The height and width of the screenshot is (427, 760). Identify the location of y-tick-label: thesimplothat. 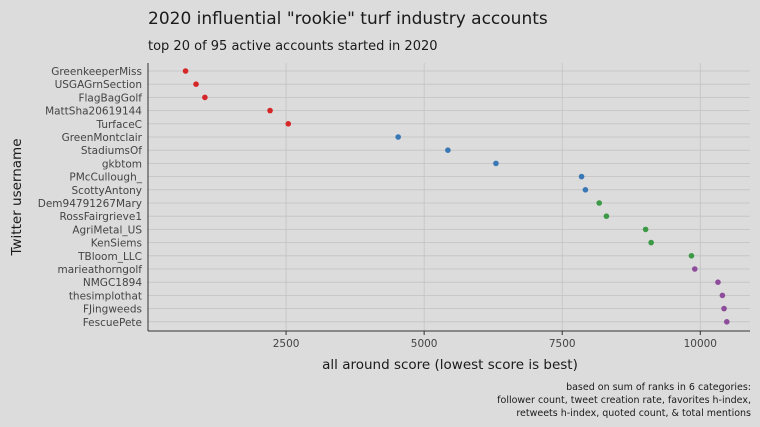
(105, 296).